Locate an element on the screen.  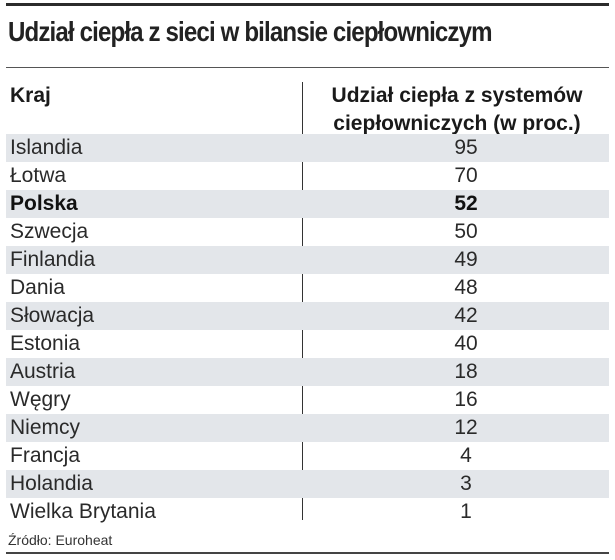
table-row: Finlandia 49 is located at coordinates (307, 260).